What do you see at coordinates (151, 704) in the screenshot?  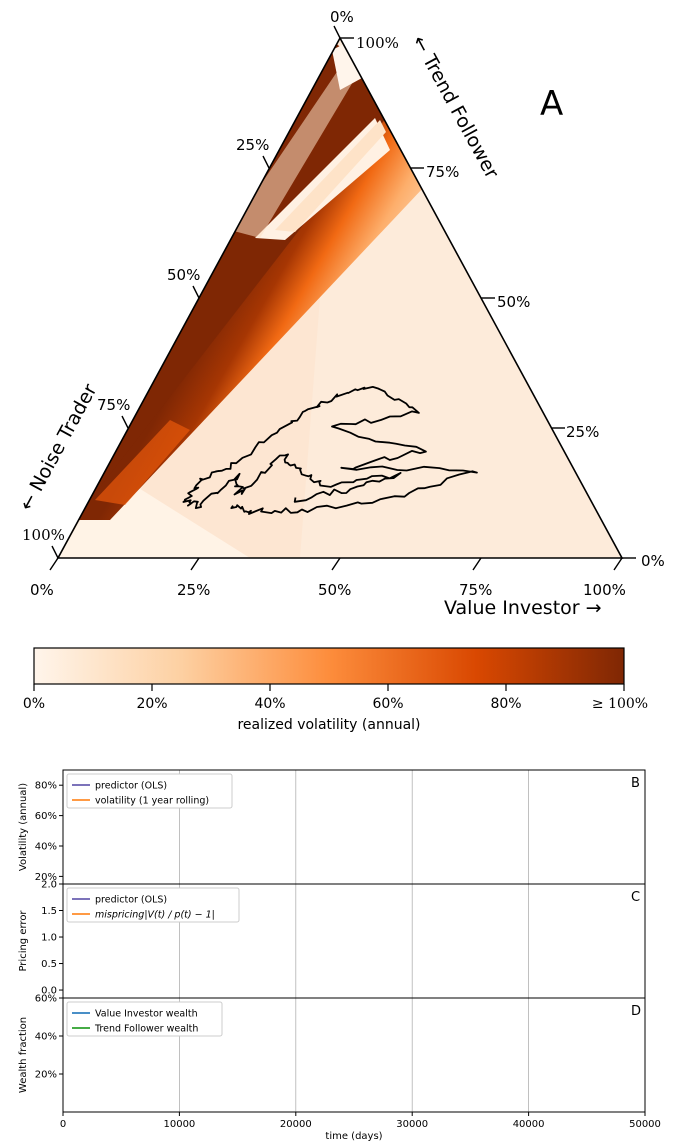 I see `colorbar-tick-20: 20%` at bounding box center [151, 704].